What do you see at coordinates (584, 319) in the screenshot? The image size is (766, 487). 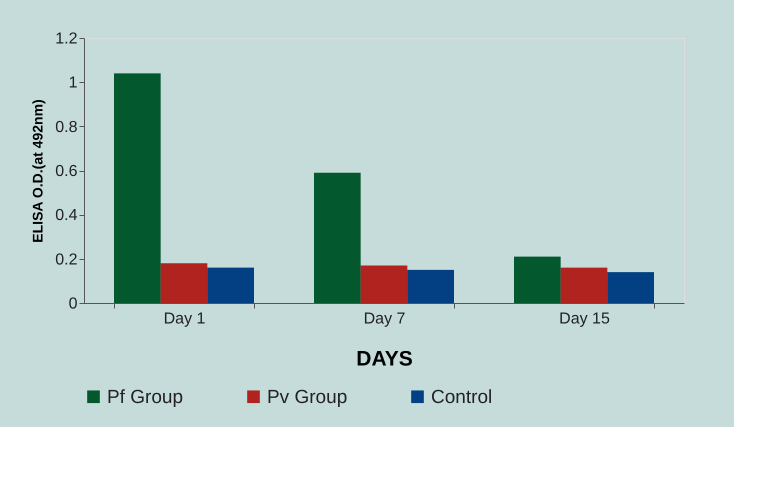 I see `x-tick-label: Day 15` at bounding box center [584, 319].